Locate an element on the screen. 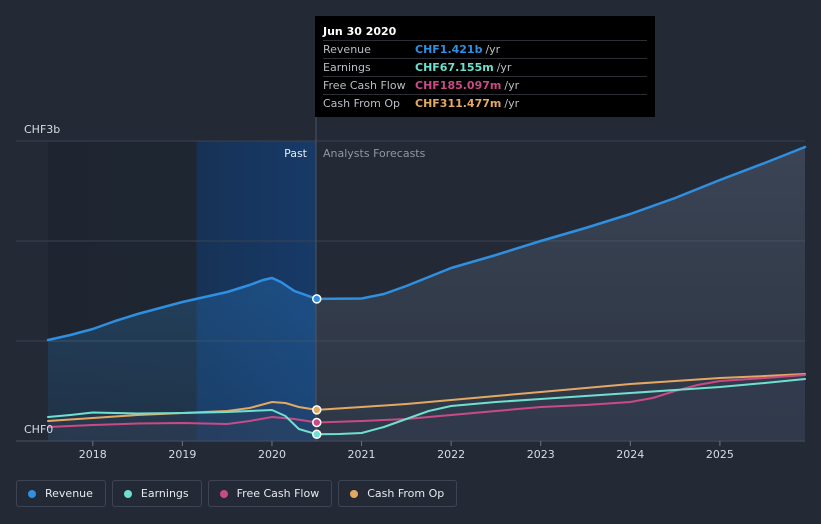 This screenshot has width=821, height=524. y-axis-bottom-label: CHF0 is located at coordinates (38, 429).